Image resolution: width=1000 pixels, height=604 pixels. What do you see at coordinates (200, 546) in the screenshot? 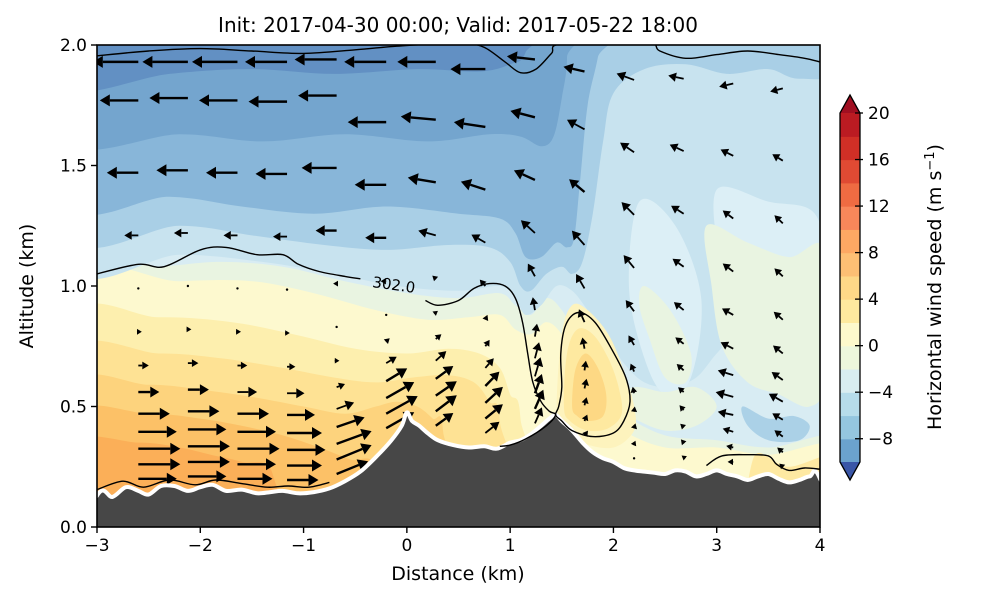
I see `x-tick-label: −2` at bounding box center [200, 546].